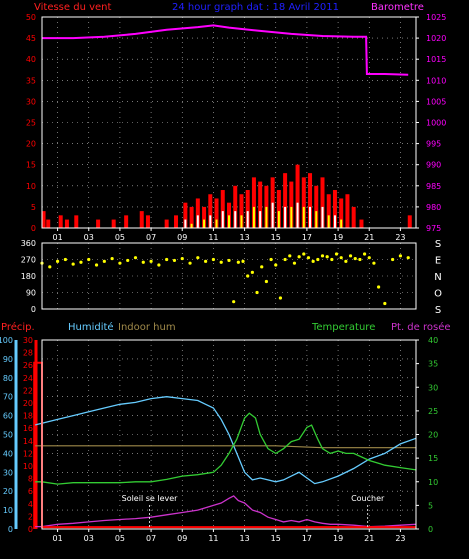  Describe the element at coordinates (225, 50) in the screenshot. I see `barometer-line` at that location.